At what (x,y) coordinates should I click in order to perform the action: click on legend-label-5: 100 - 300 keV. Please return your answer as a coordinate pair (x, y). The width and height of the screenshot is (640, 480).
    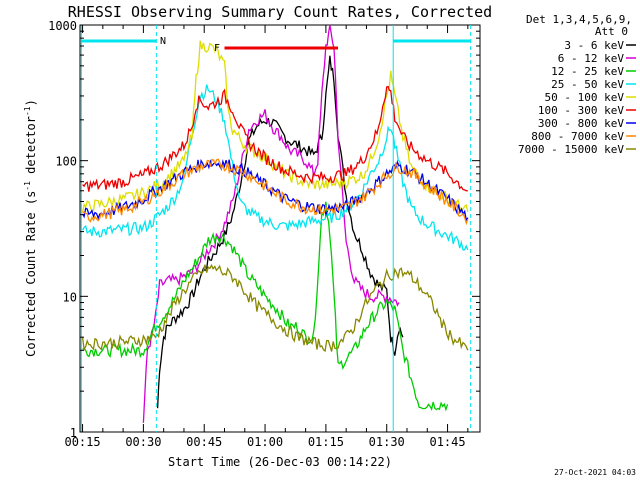
    Looking at the image, I should click on (581, 110).